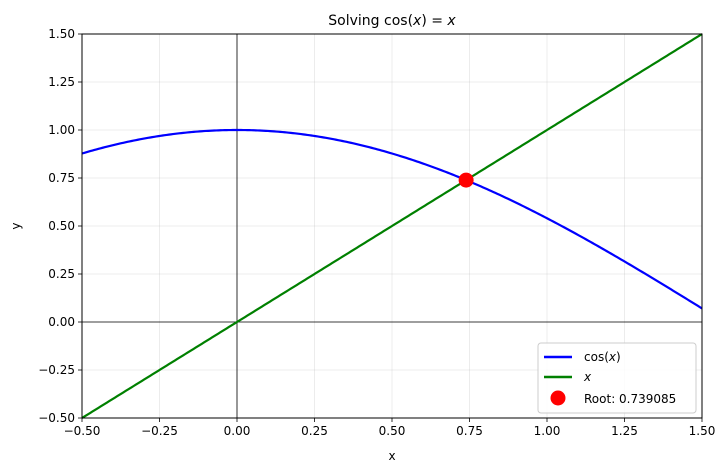 The image size is (726, 472). What do you see at coordinates (568, 377) in the screenshot?
I see `legend-item-x: x` at bounding box center [568, 377].